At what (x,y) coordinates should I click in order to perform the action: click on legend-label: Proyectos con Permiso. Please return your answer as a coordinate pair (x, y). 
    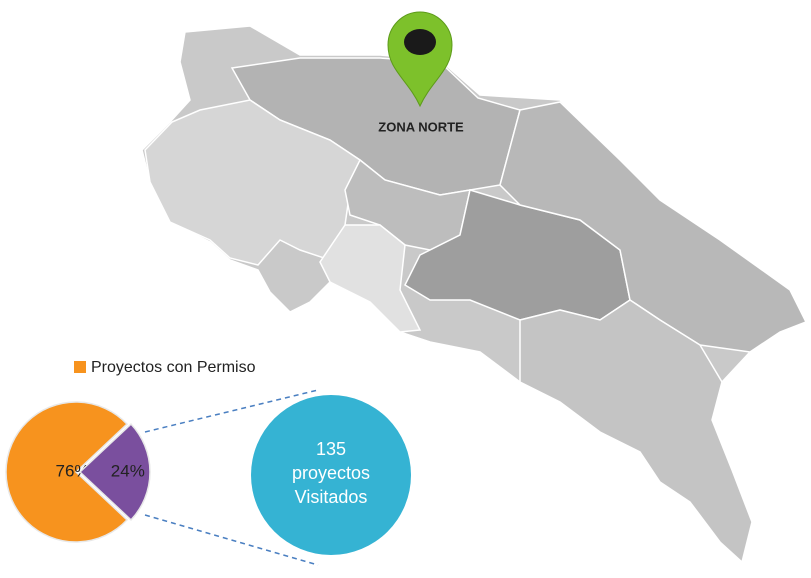
    Looking at the image, I should click on (173, 367).